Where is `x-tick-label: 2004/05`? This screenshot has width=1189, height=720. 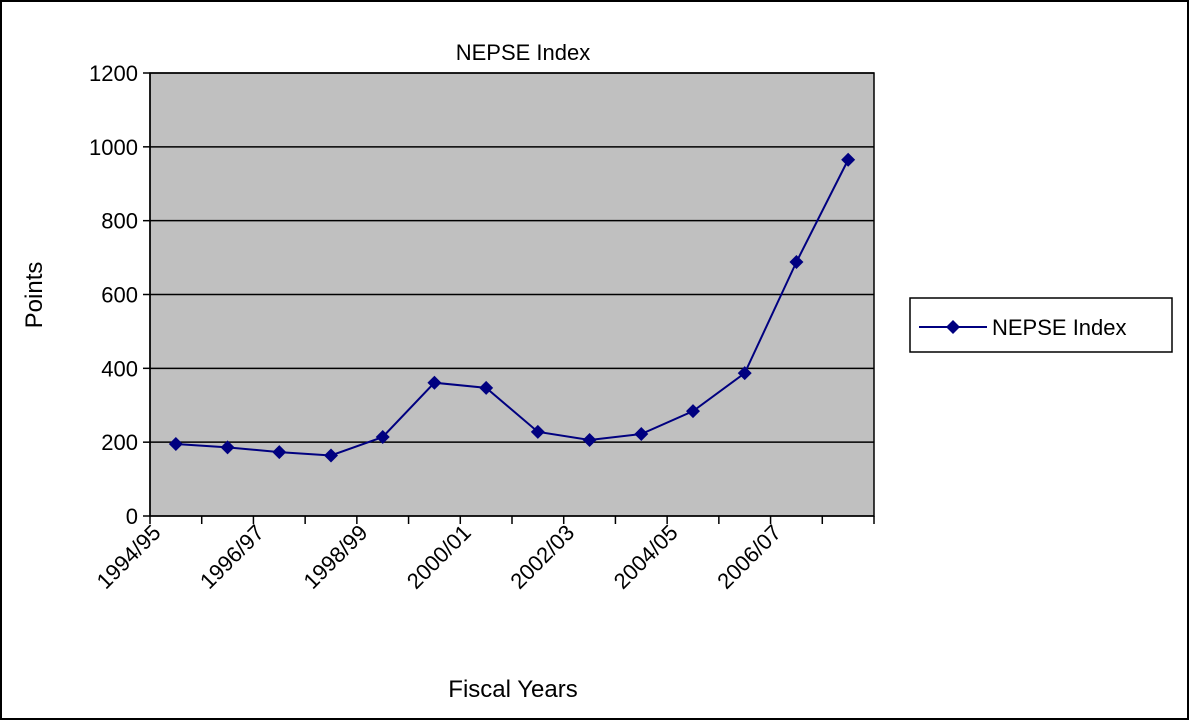 x-tick-label: 2004/05 is located at coordinates (646, 557).